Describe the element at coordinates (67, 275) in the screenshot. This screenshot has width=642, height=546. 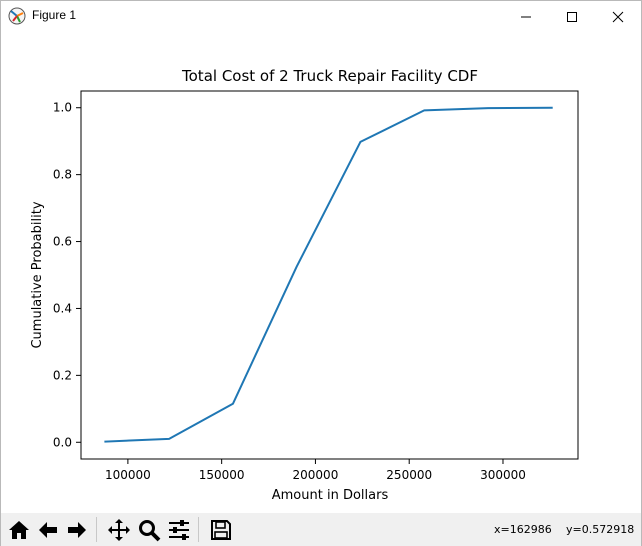
I see `y-axis: 0.0 0.2 0.4 0.6 0.8 1.0` at that location.